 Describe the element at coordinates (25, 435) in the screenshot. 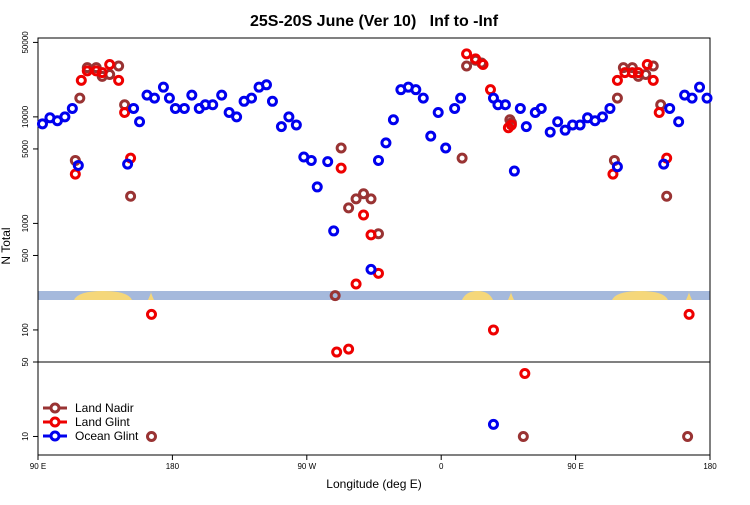

I see `y-tick-label: 10` at that location.